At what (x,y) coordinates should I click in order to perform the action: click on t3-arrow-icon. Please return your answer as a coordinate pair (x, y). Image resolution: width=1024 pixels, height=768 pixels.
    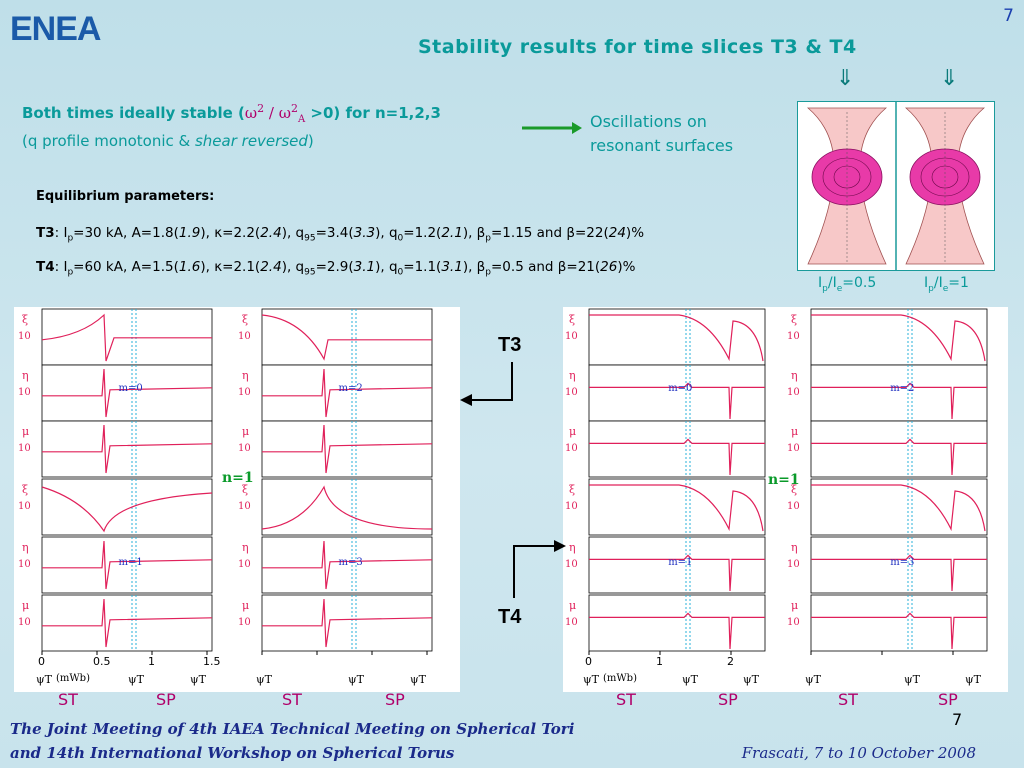
    Looking at the image, I should click on (488, 385).